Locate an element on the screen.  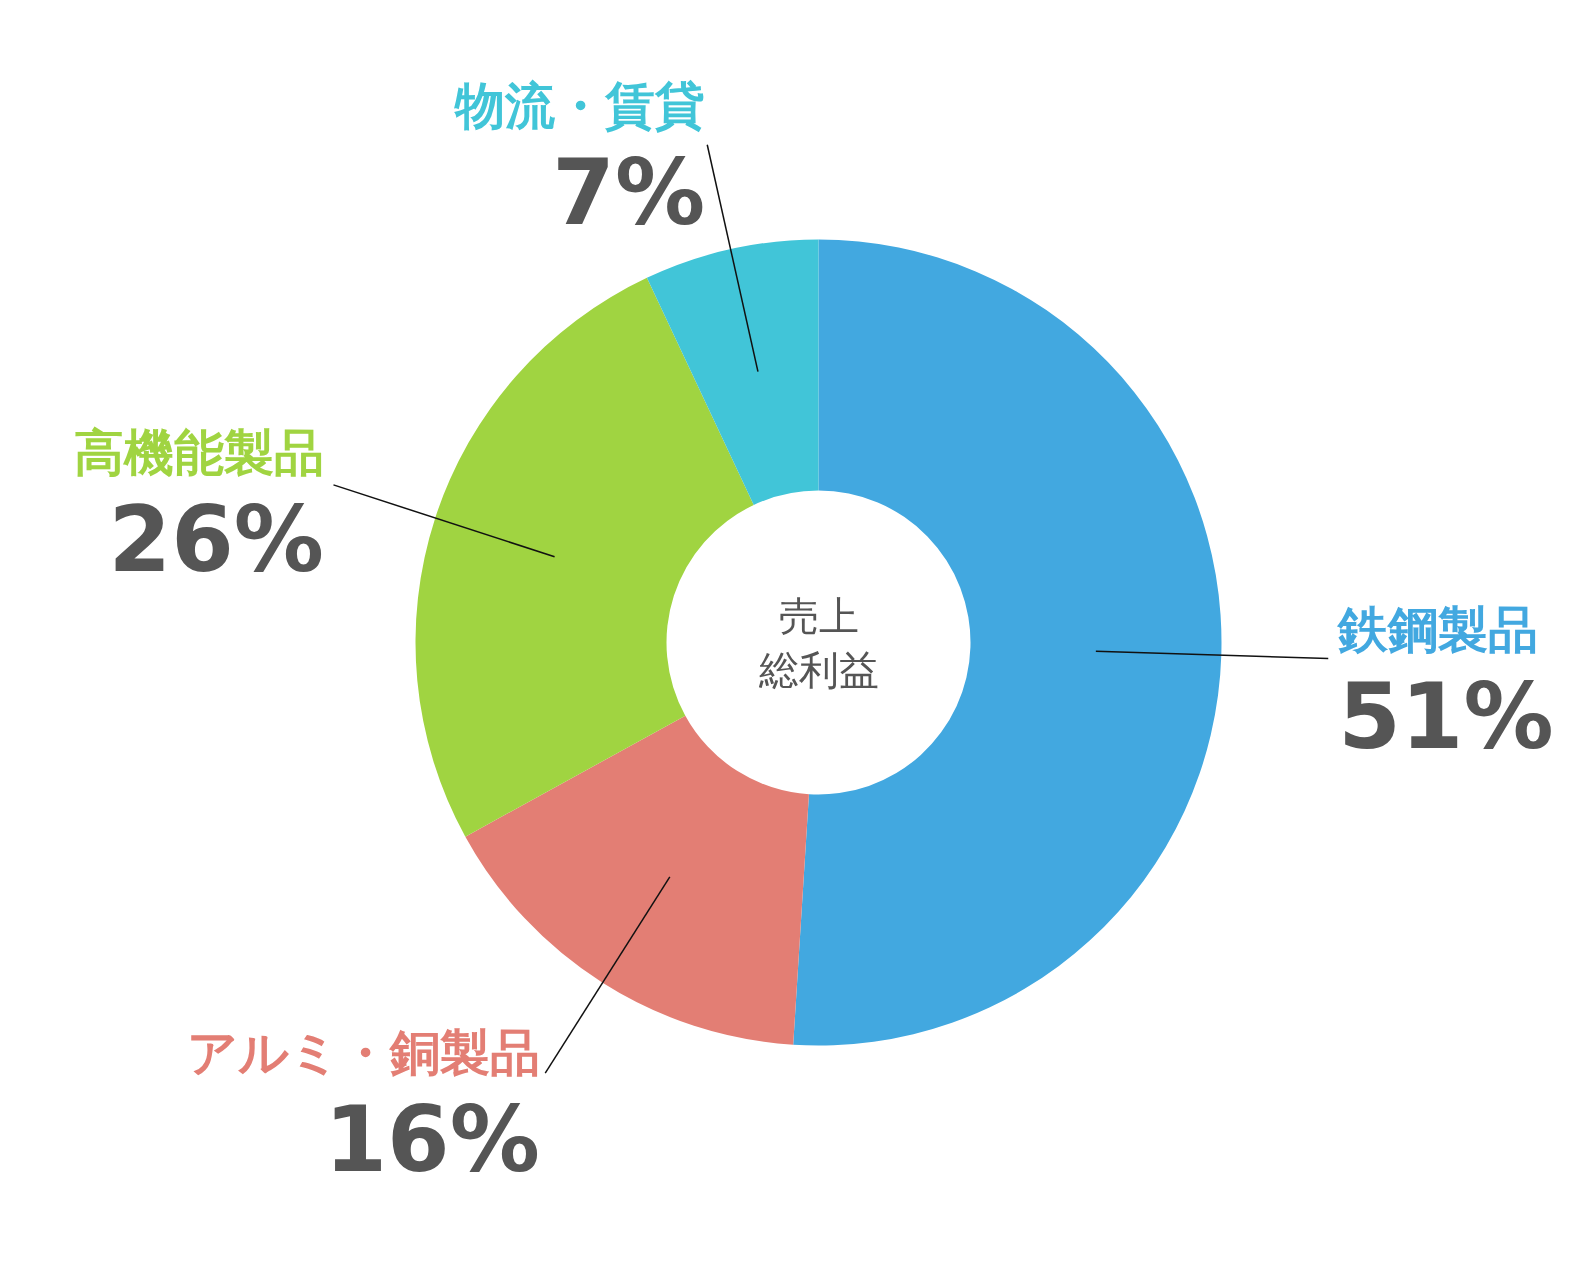
data-label: 7% is located at coordinates (629, 193).